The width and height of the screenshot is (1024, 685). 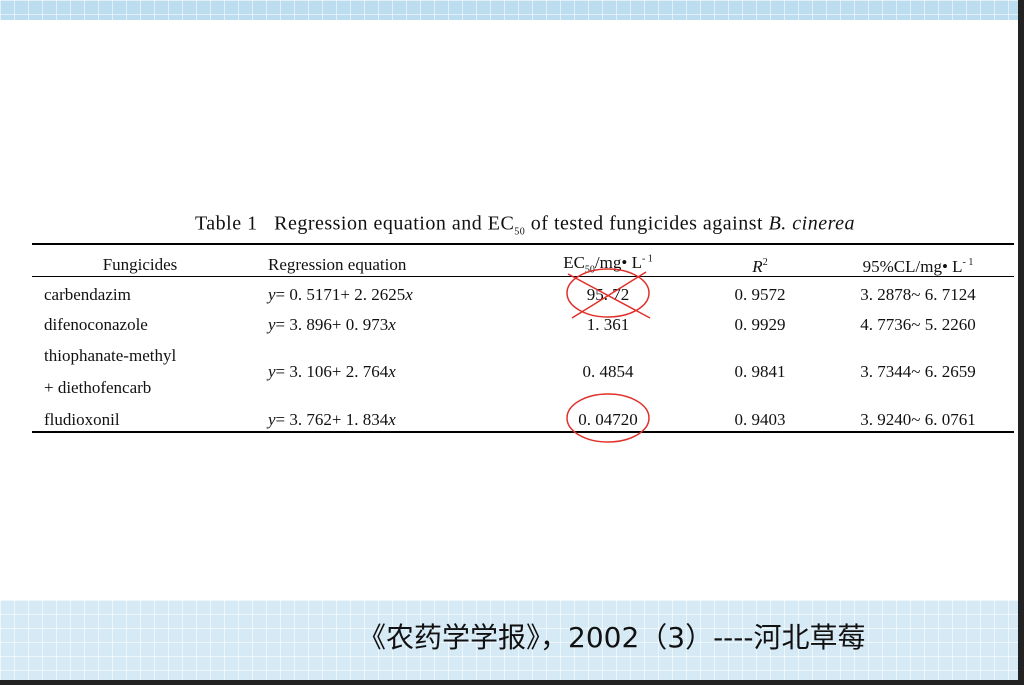 I want to click on column-header: EC50/mg• L- 1, so click(x=608, y=264).